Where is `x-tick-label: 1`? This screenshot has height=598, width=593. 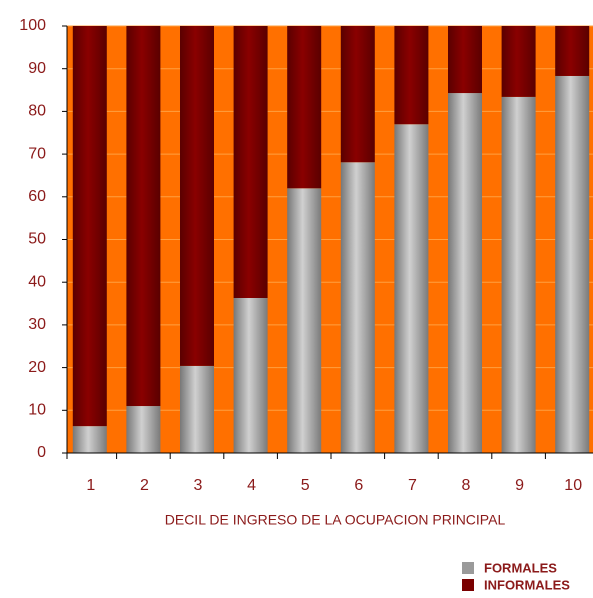 x-tick-label: 1 is located at coordinates (90, 485).